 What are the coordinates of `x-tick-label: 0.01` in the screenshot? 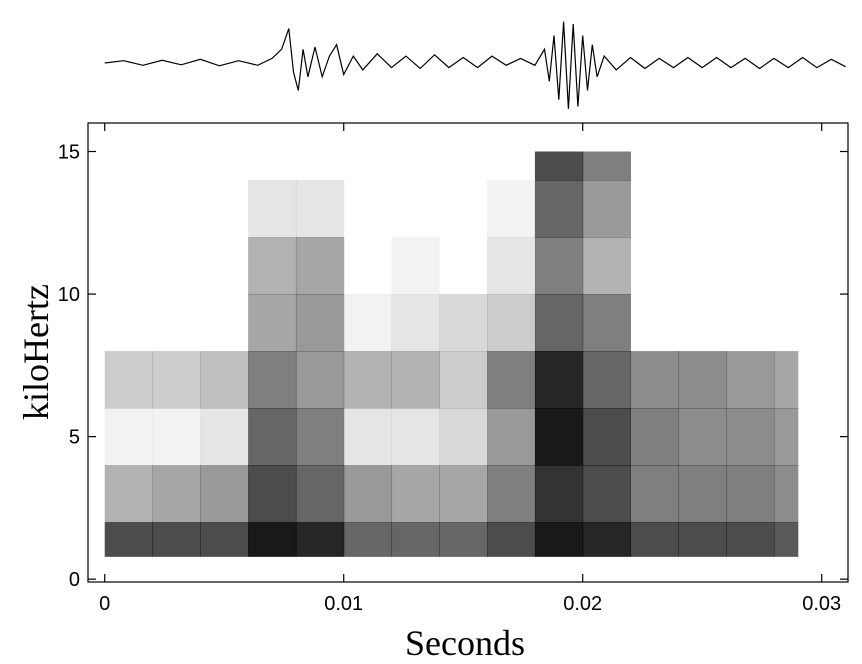 It's located at (343, 604).